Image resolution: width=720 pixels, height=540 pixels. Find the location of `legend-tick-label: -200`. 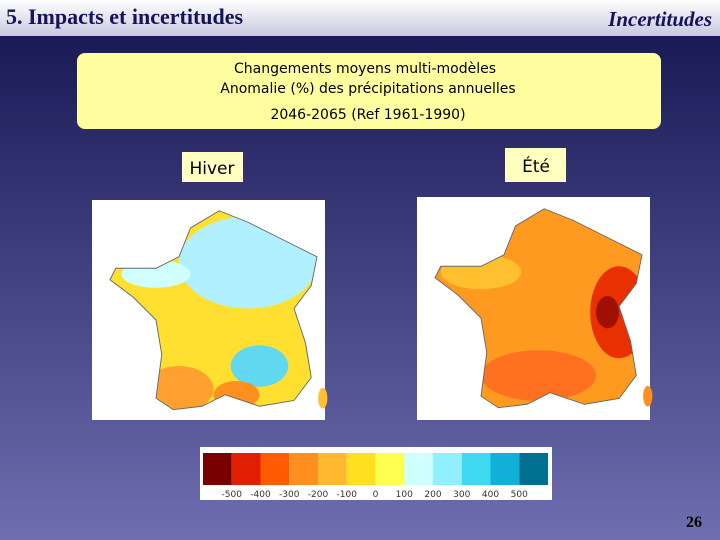

legend-tick-label: -200 is located at coordinates (318, 495).